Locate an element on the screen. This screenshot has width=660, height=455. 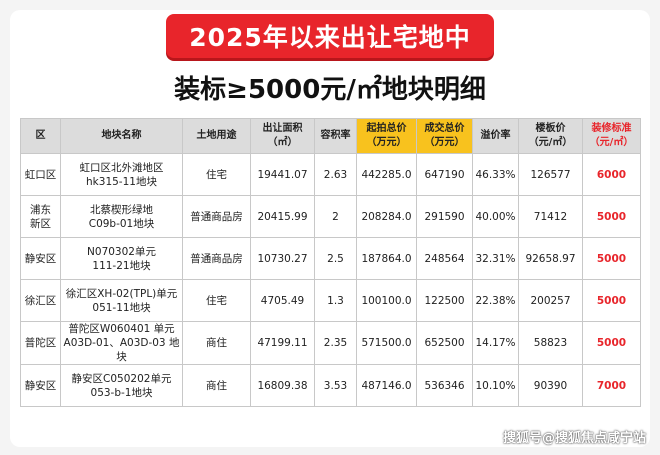
name-line-2: 051-11地块 is located at coordinates (121, 307).